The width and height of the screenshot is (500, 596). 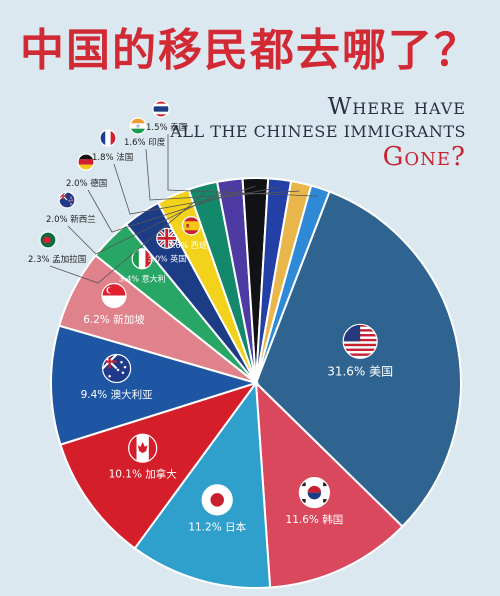 What do you see at coordinates (142, 279) in the screenshot?
I see `slice-label: 3.4% 意大利` at bounding box center [142, 279].